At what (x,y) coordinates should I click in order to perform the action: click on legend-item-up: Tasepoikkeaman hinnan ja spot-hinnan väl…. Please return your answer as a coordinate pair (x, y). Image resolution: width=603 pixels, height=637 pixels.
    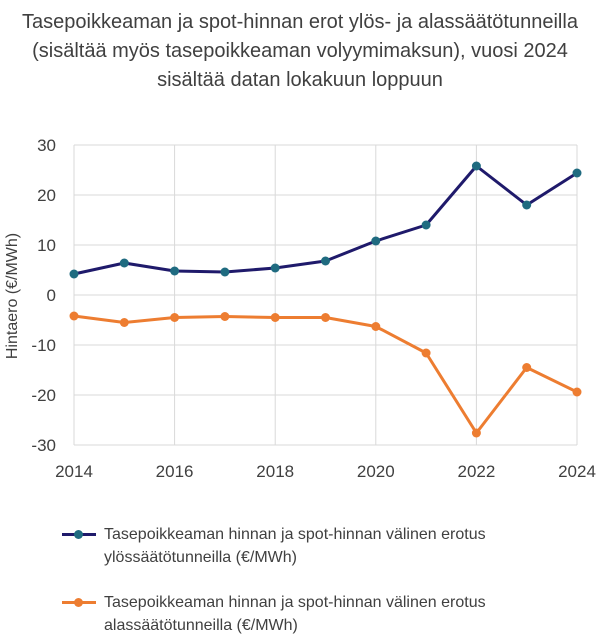
    Looking at the image, I should click on (303, 546).